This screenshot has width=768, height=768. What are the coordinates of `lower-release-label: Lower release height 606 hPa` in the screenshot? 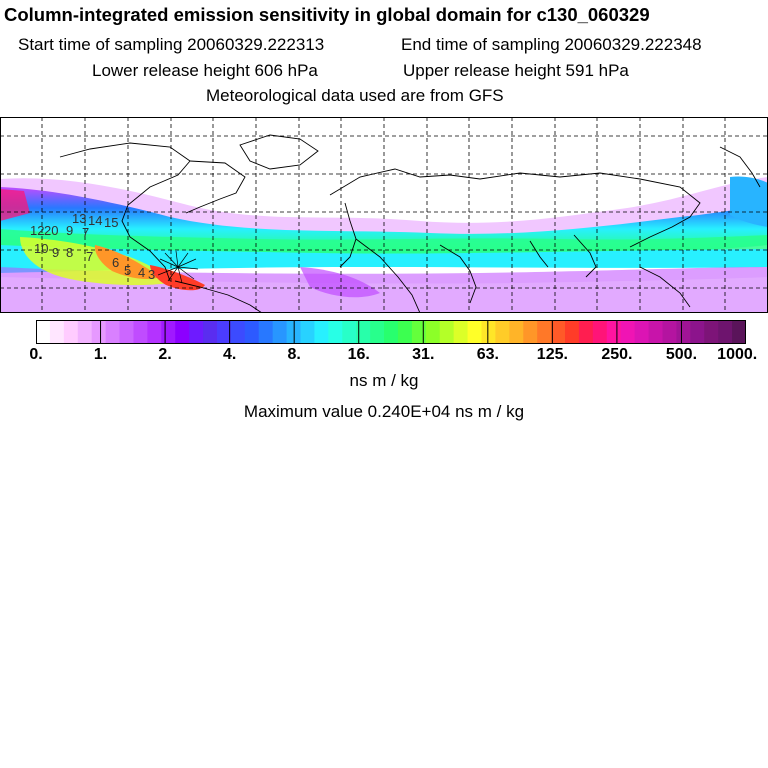 It's located at (205, 70).